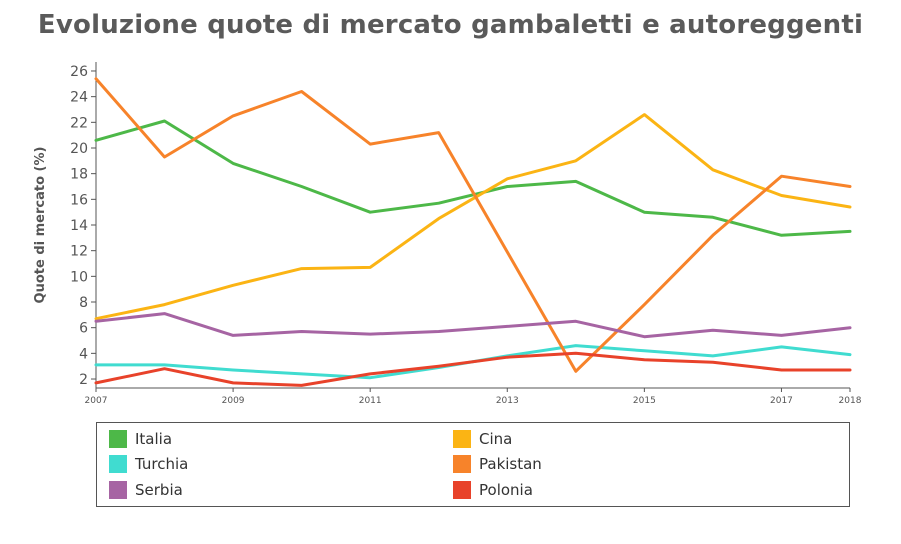 This screenshot has width=901, height=544. I want to click on legend-label: Pakistan, so click(510, 464).